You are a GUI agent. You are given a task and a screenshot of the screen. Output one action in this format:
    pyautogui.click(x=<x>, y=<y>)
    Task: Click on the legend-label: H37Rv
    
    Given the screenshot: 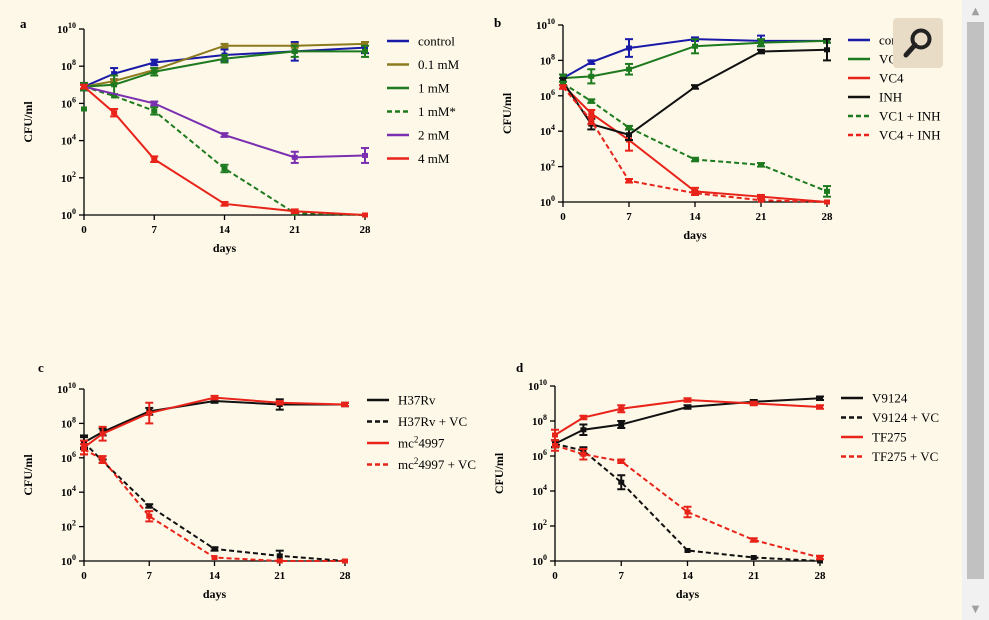 What is the action you would take?
    pyautogui.click(x=417, y=400)
    